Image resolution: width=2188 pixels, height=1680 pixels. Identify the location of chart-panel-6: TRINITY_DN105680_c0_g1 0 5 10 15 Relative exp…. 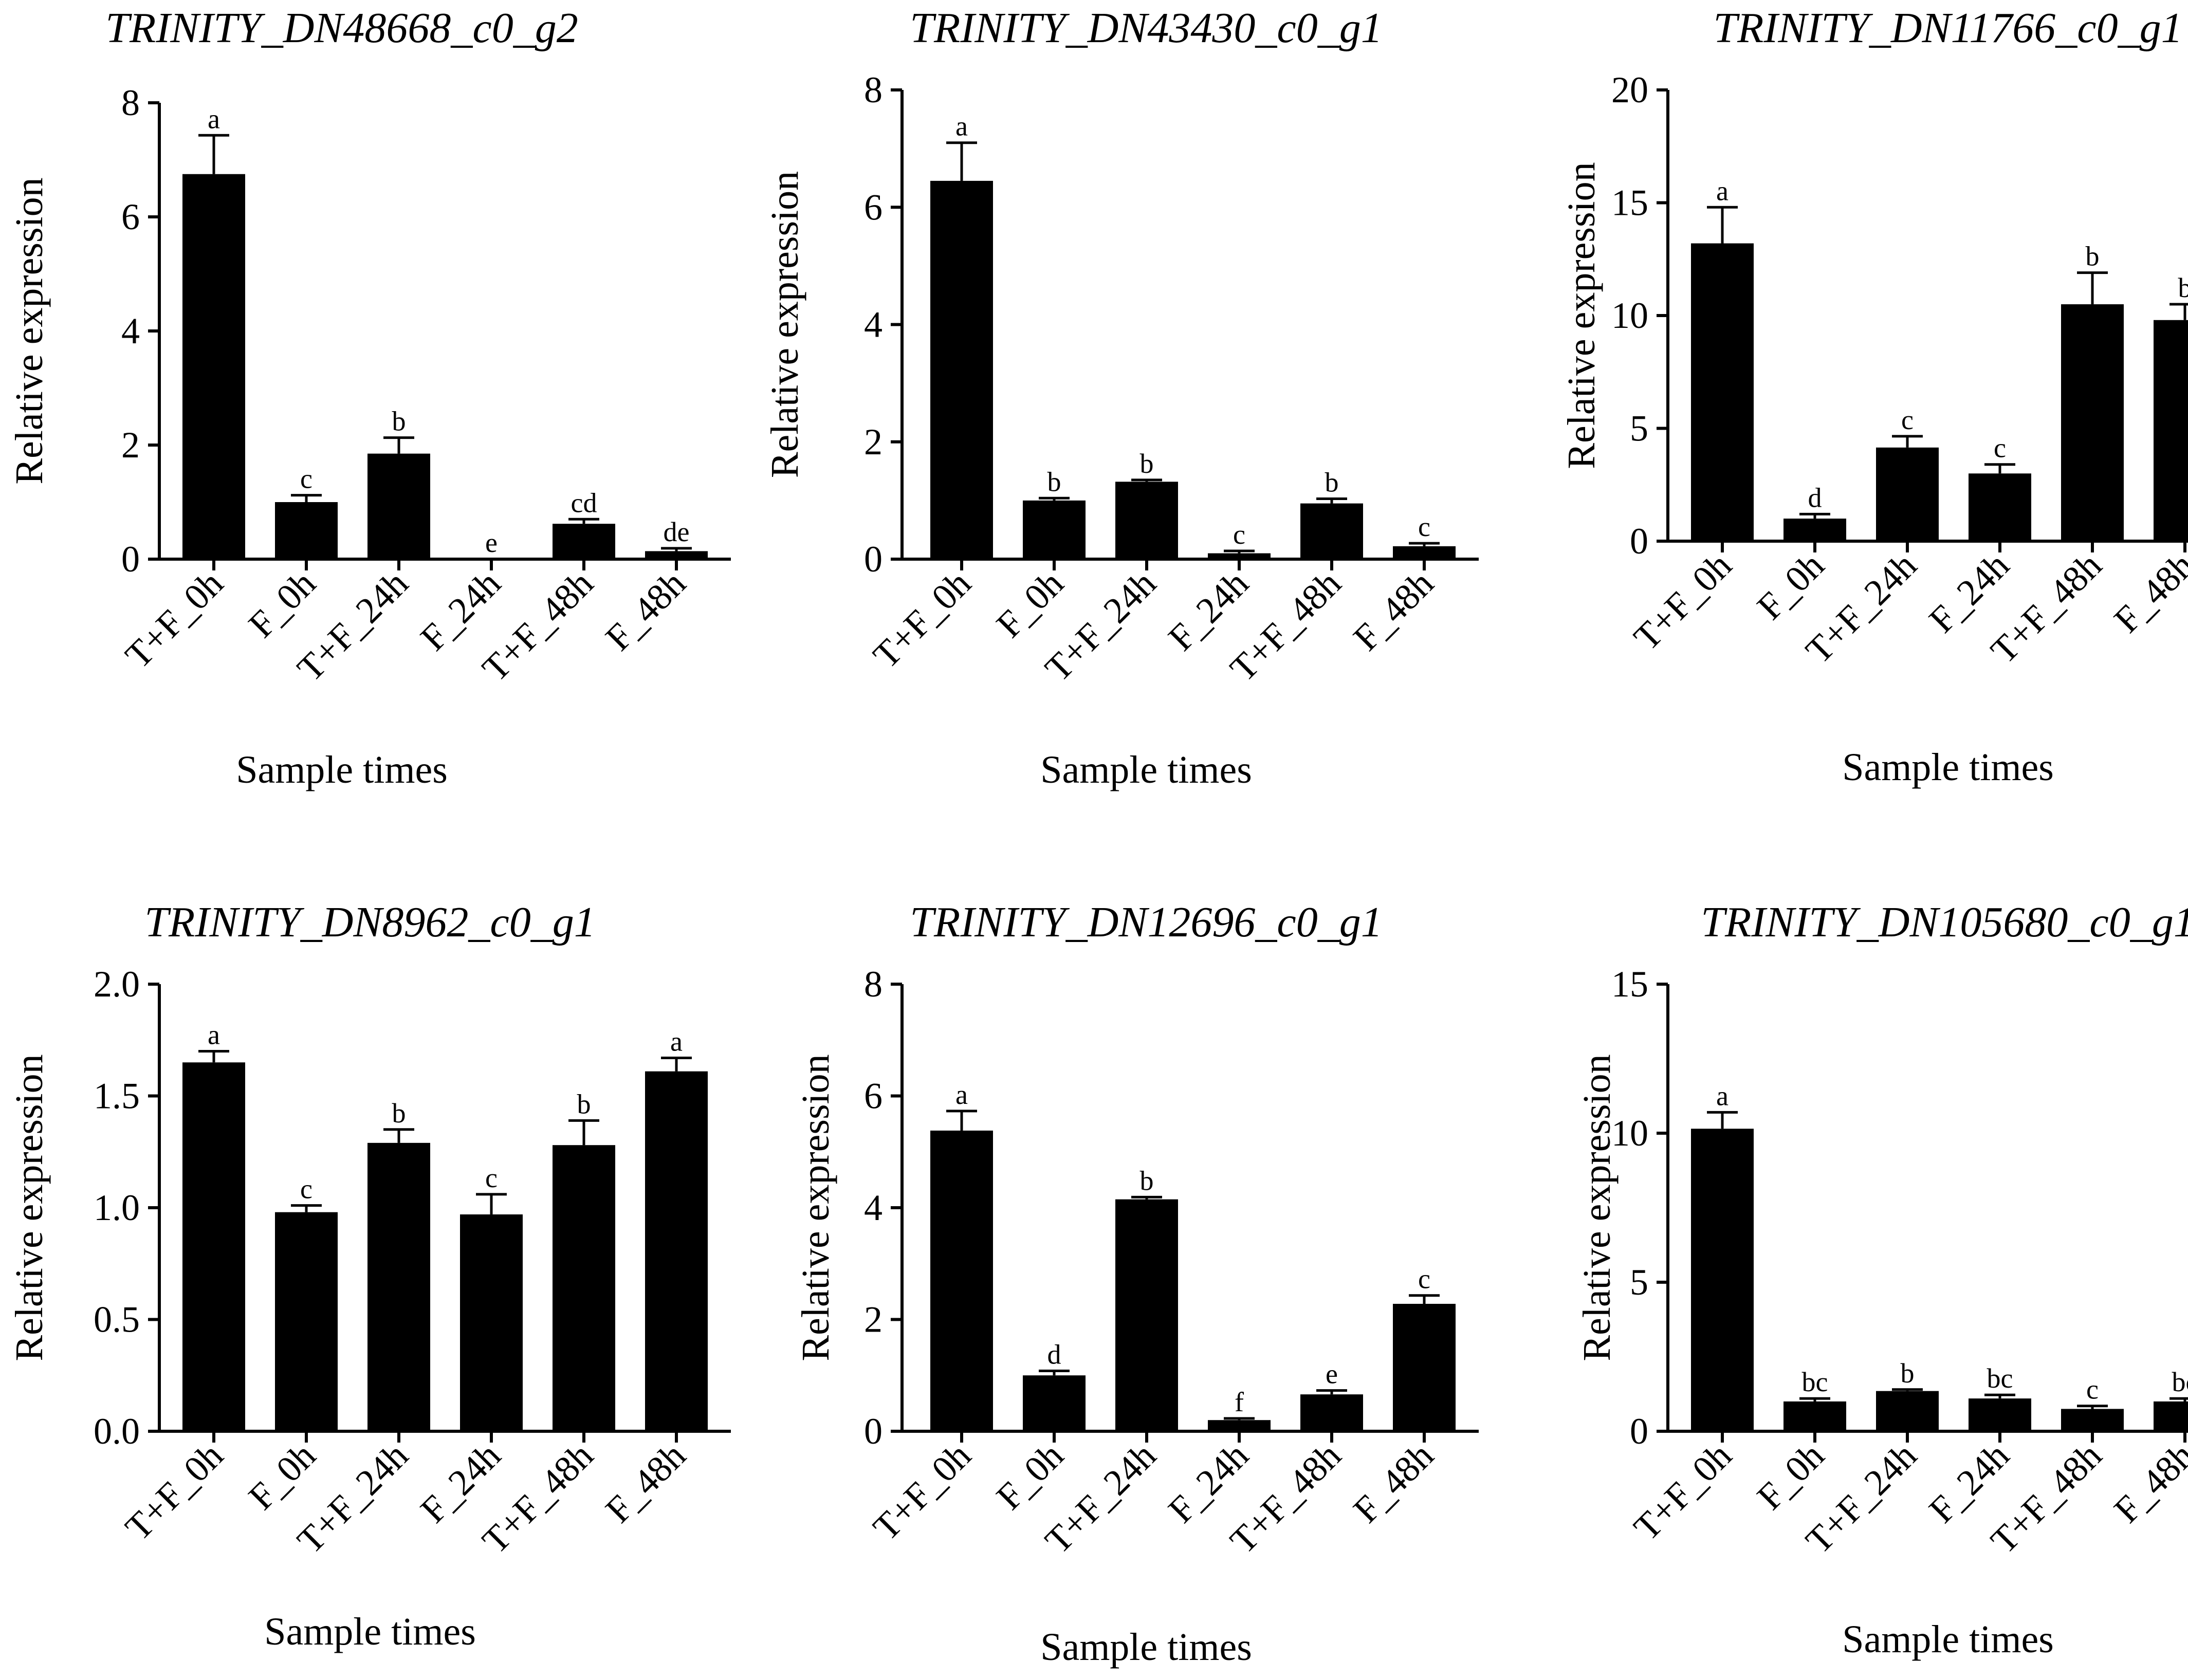
(1881, 1279).